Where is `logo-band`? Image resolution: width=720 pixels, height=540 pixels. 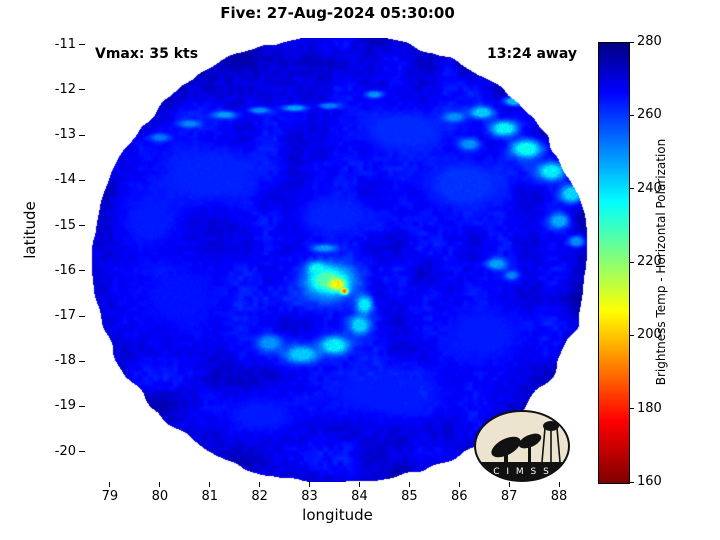
logo-band is located at coordinates (522, 471).